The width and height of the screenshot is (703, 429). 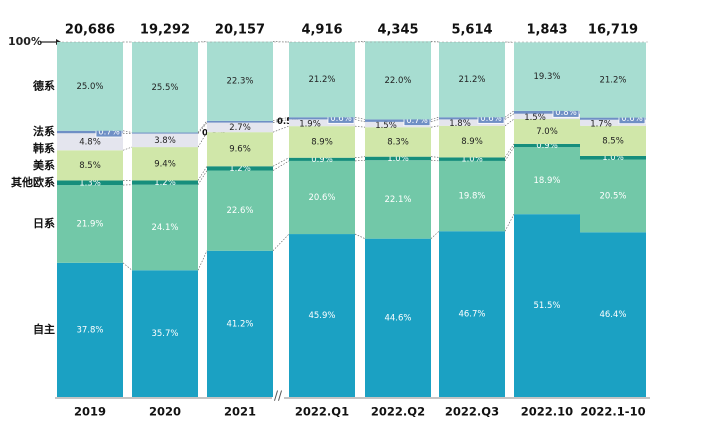 I want to click on data-label: 46.7%, so click(x=471, y=315).